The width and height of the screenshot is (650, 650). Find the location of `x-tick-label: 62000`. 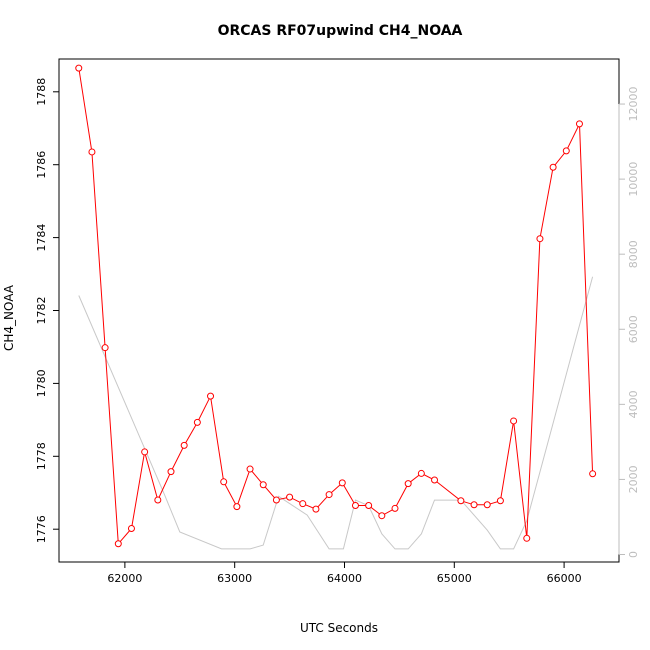

x-tick-label: 62000 is located at coordinates (124, 578).